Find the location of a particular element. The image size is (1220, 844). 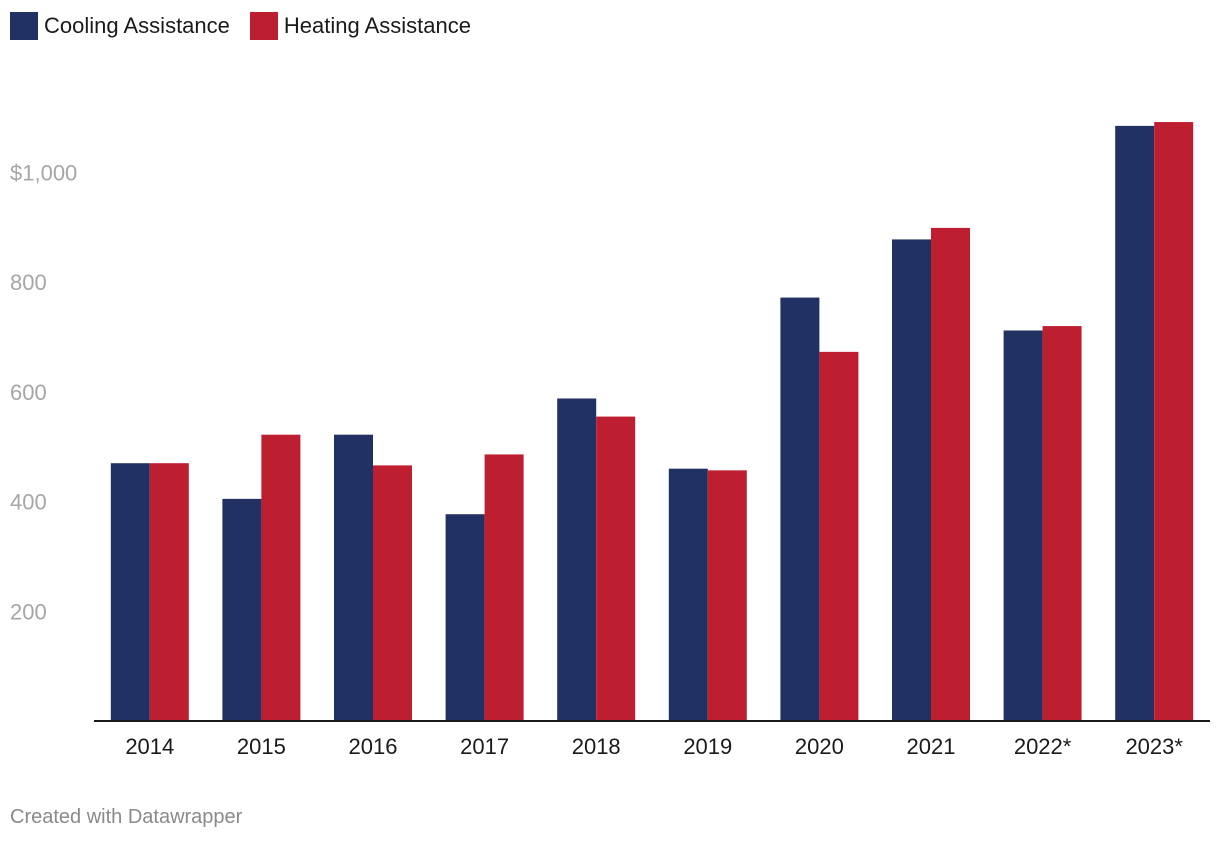

y-tick-label: $1,000 is located at coordinates (43, 173).